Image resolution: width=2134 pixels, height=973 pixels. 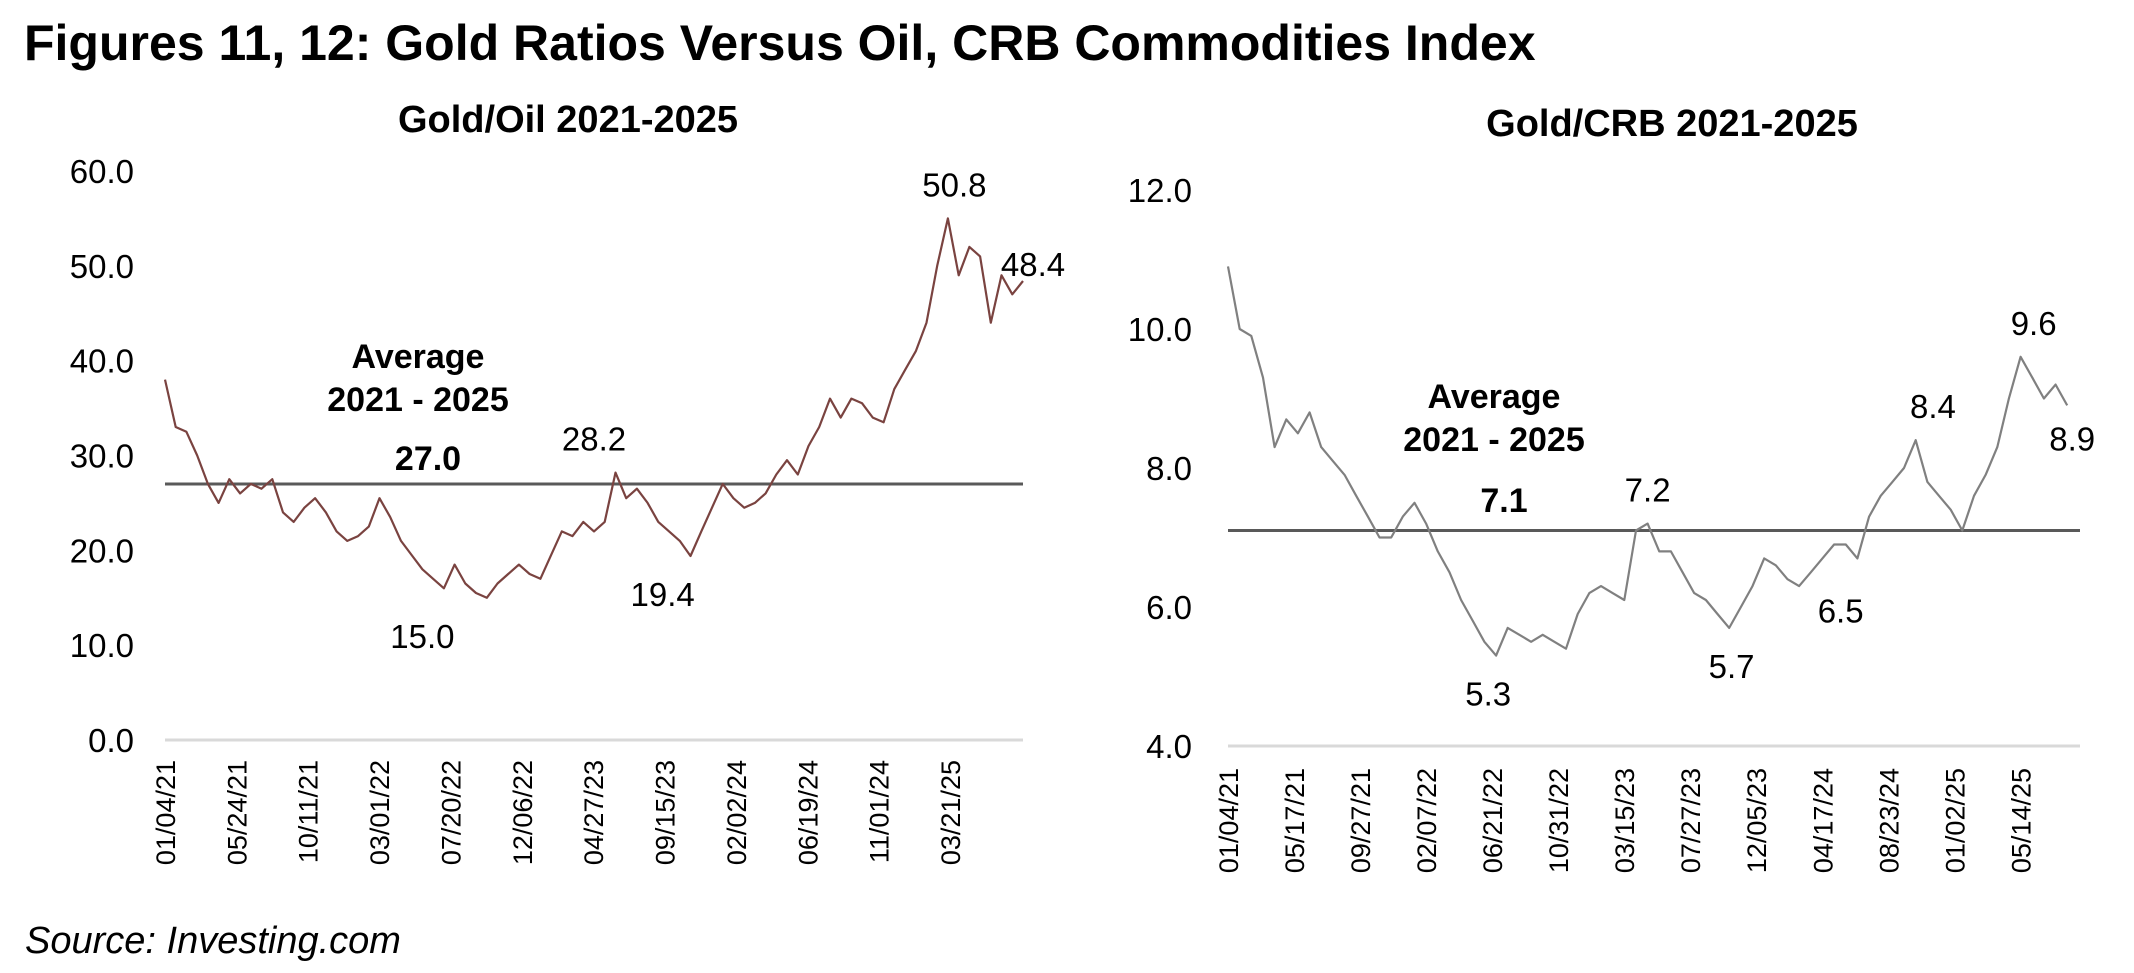 I want to click on y-tick-label: 12.0, so click(x=1160, y=190).